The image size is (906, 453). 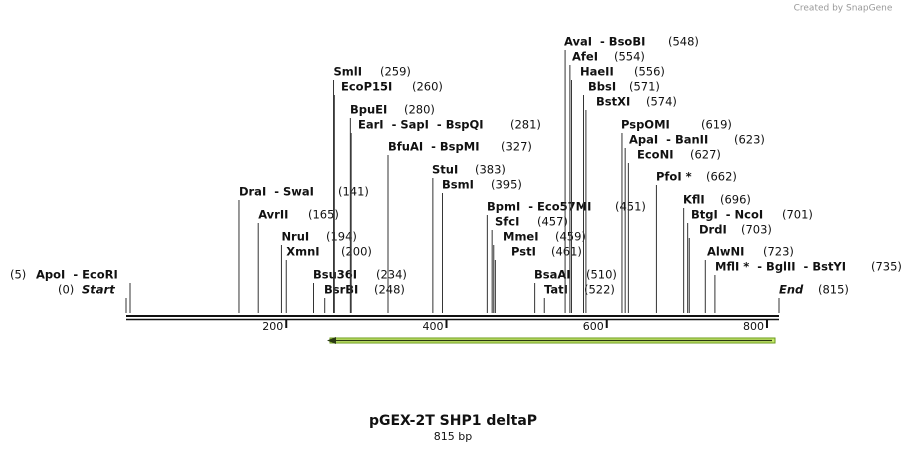 What do you see at coordinates (445, 170) in the screenshot?
I see `site-name: StuI` at bounding box center [445, 170].